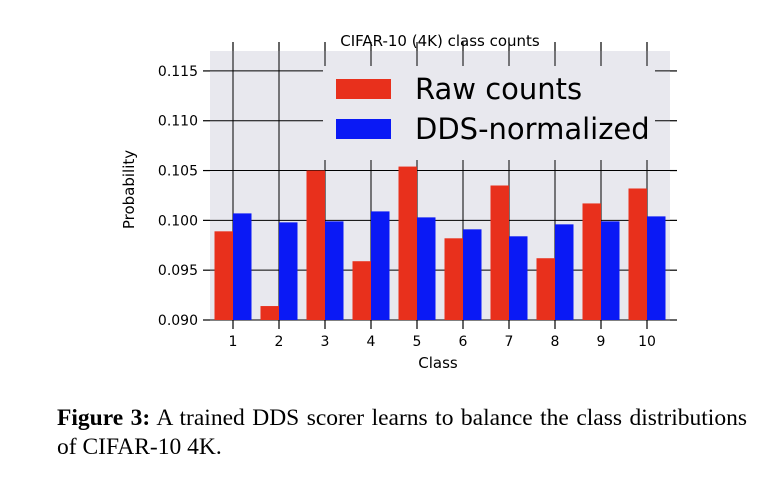  I want to click on x-tick-label: 9, so click(601, 342).